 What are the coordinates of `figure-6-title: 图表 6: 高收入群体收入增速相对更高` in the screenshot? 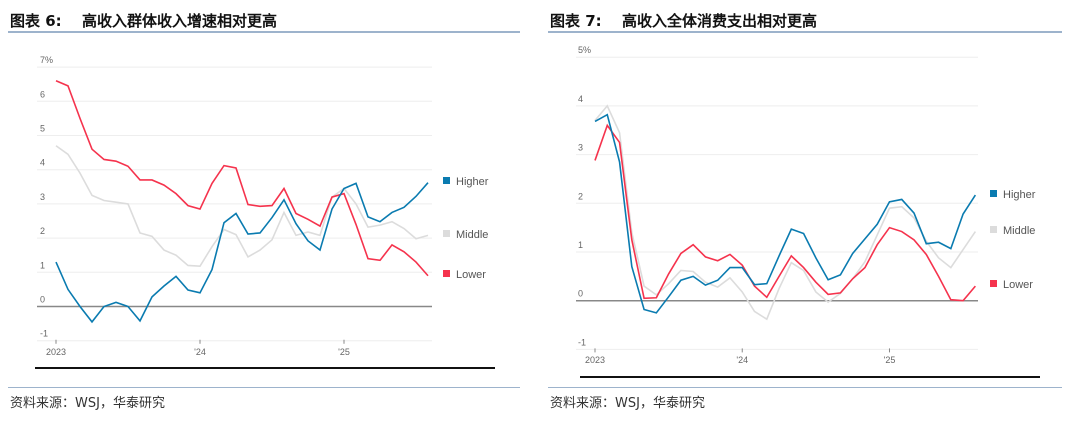 It's located at (143, 20).